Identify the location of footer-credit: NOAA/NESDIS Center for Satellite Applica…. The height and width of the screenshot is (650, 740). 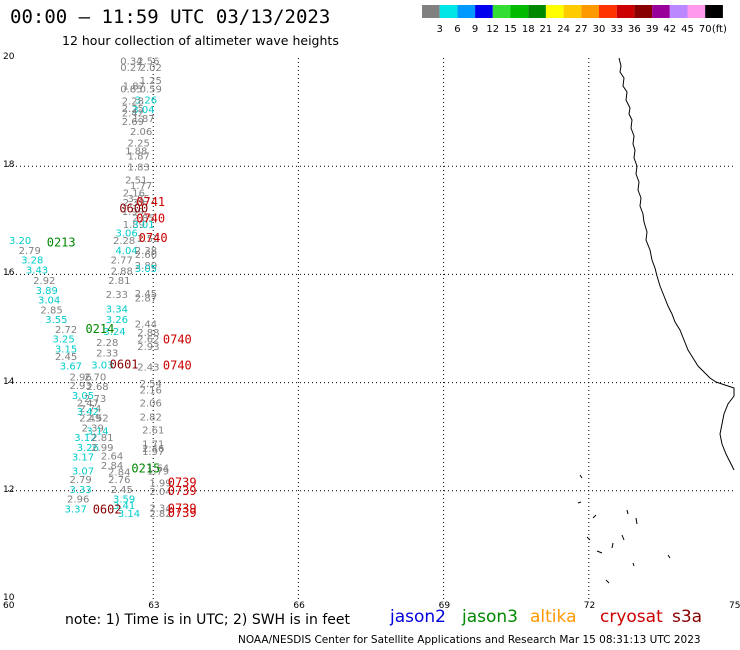
(469, 640).